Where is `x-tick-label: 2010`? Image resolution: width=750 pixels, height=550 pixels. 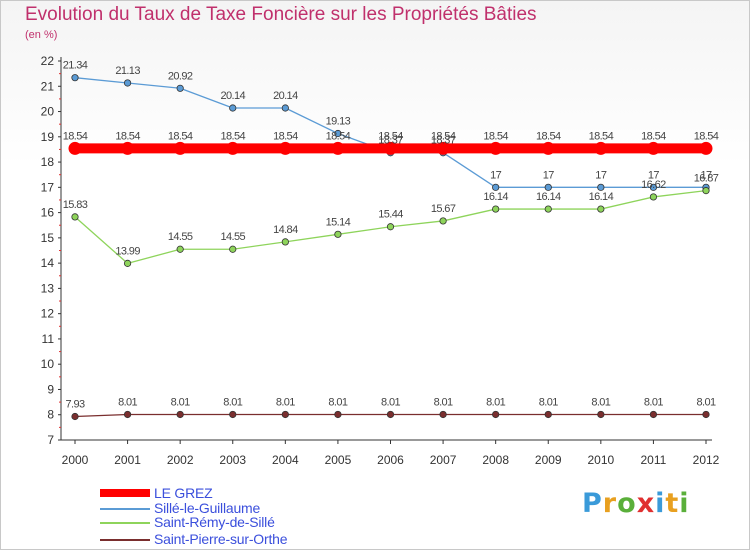
x-tick-label: 2010 is located at coordinates (600, 460).